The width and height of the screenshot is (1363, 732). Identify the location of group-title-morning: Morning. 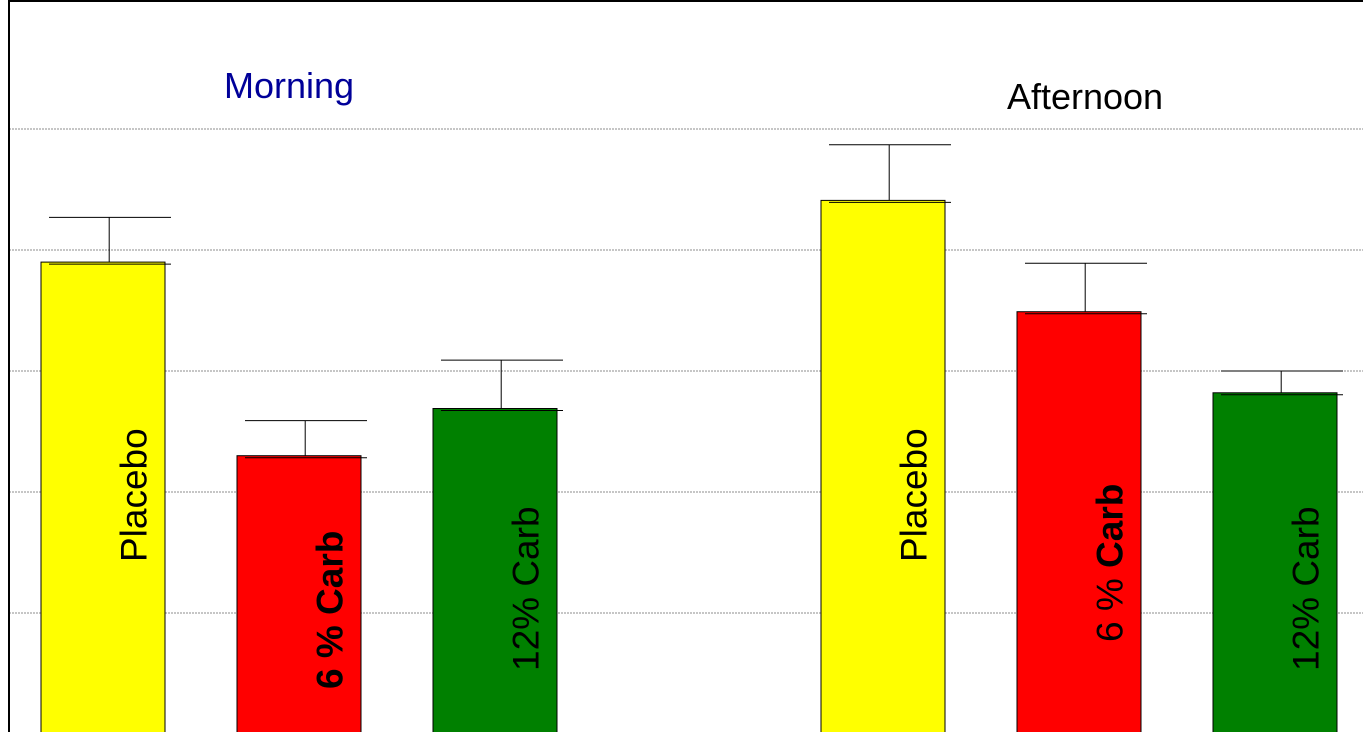
(289, 85).